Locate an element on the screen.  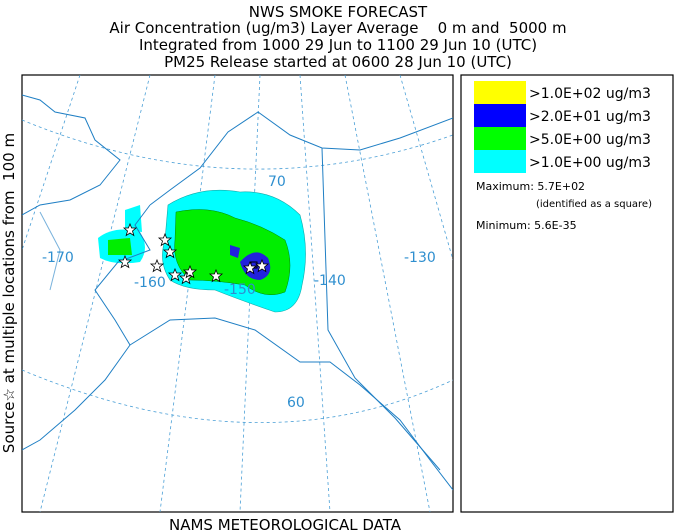
maximum: Maximum: 5.7E+02 is located at coordinates (530, 186).